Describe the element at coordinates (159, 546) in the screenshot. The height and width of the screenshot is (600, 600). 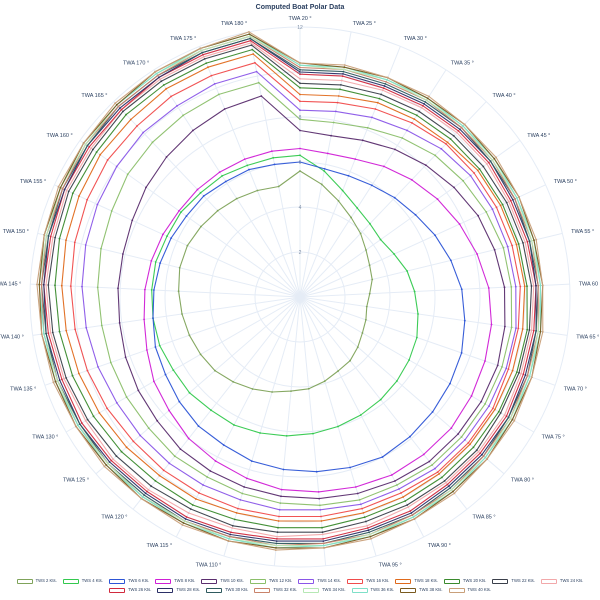
I see `angular-tick-label: TWA 115 °` at that location.